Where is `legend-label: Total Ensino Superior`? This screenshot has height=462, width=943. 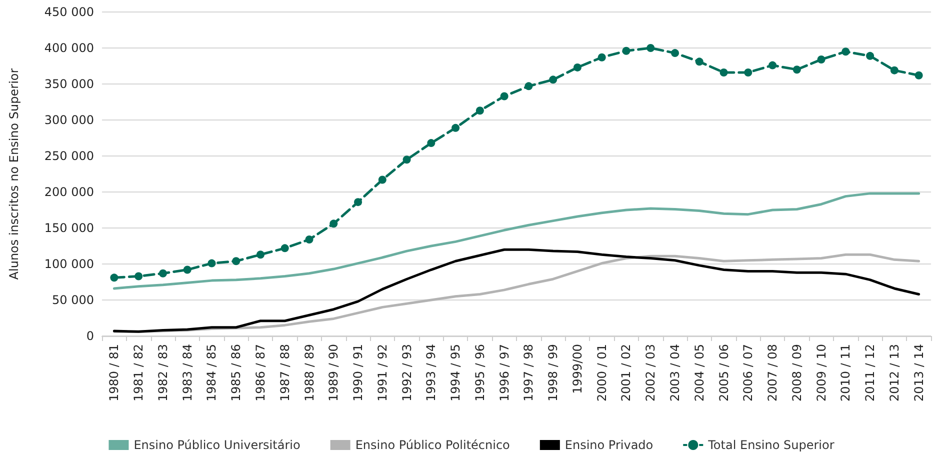 legend-label: Total Ensino Superior is located at coordinates (770, 445).